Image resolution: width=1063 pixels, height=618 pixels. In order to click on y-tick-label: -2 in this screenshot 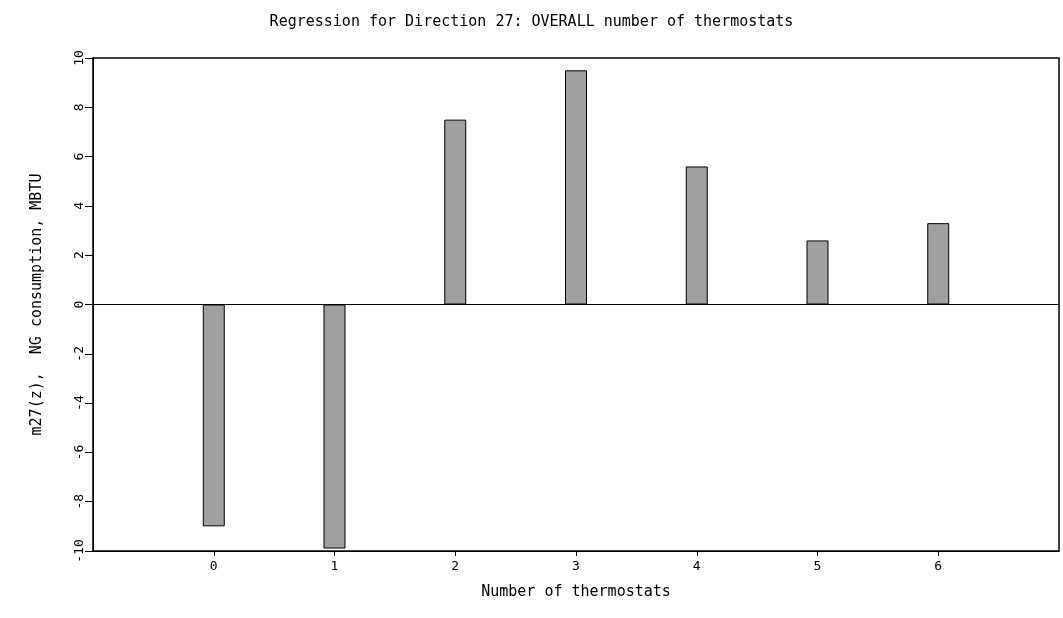, I will do `click(78, 353)`.